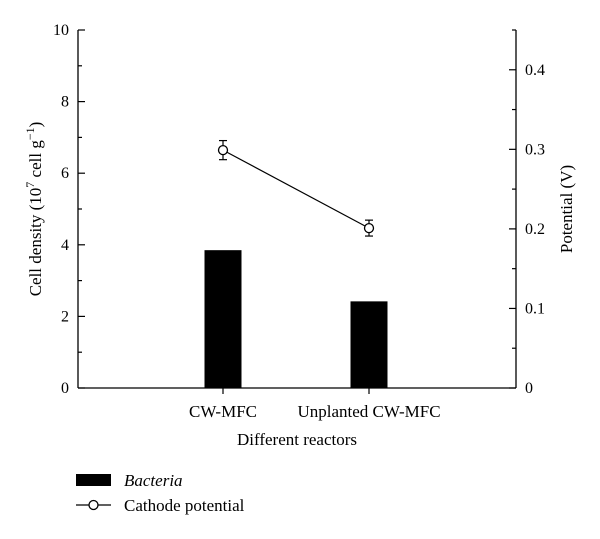 The image size is (600, 539). I want to click on legend-cathode-label: Cathode potential, so click(184, 505).